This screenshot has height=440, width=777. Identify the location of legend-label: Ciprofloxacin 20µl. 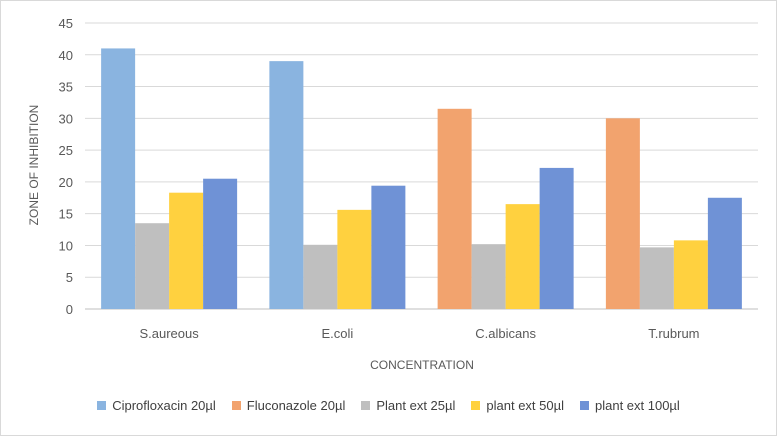
(164, 405).